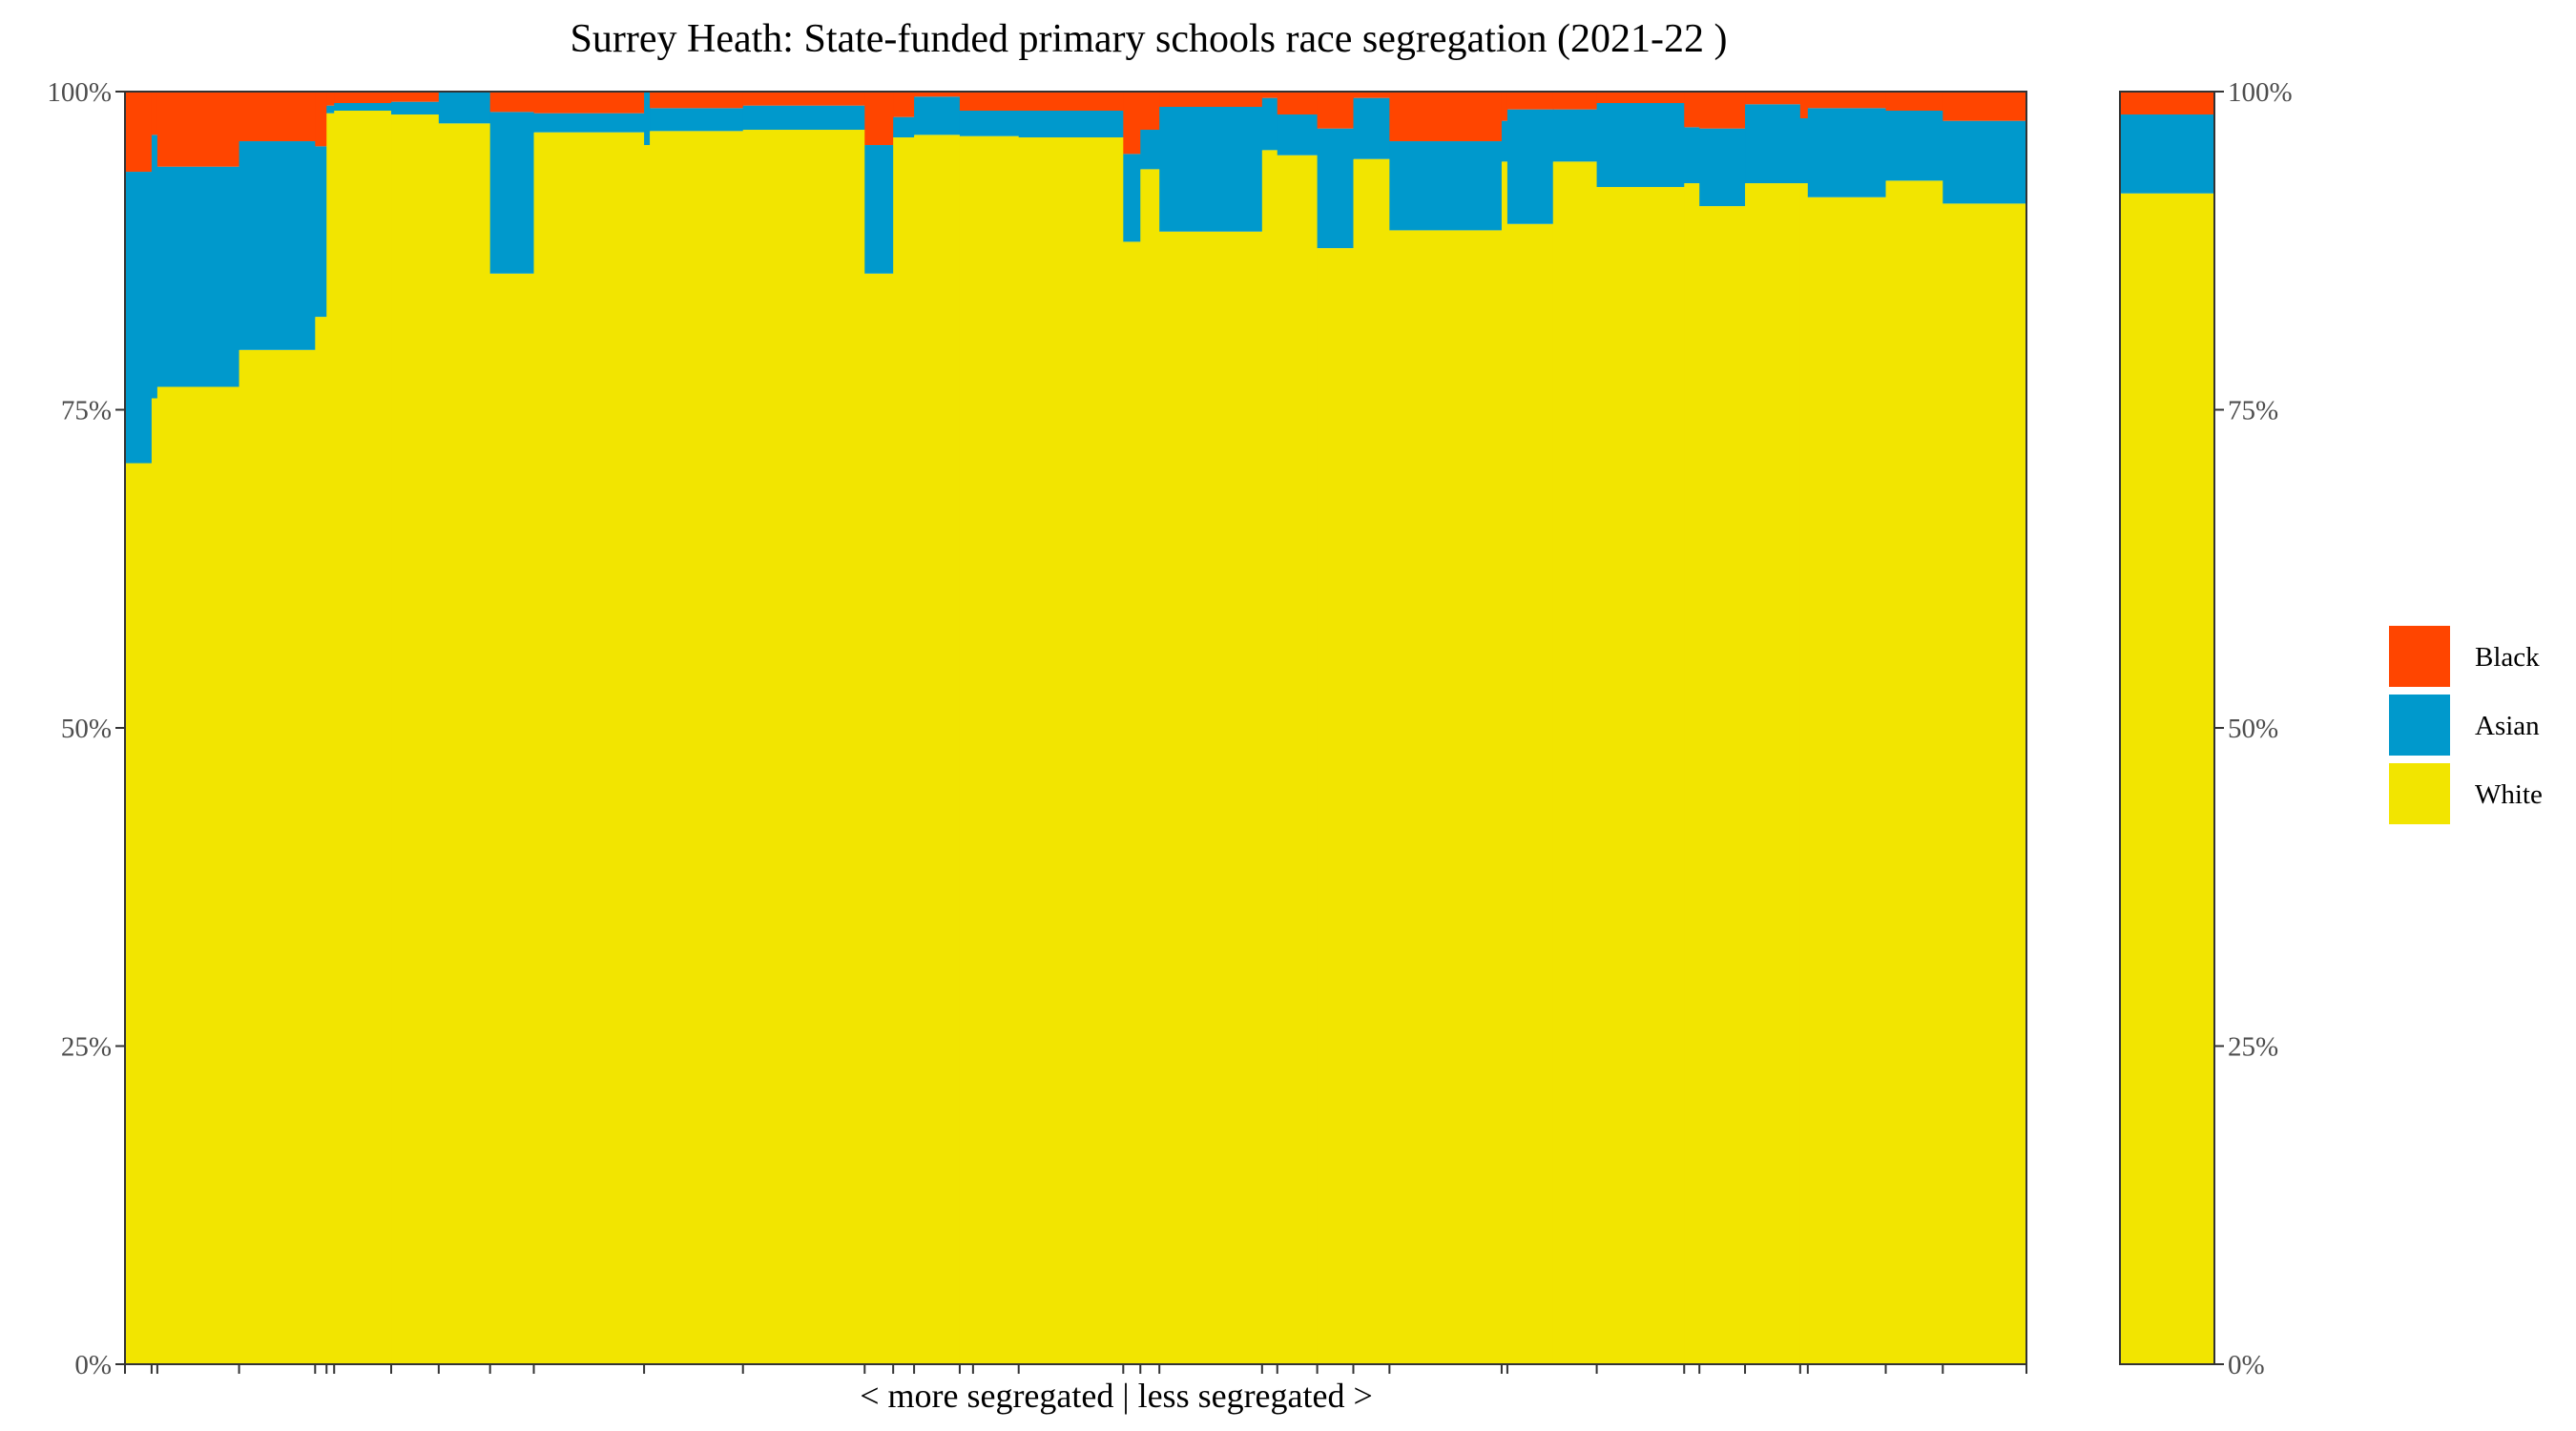 This screenshot has width=2576, height=1431. I want to click on legend-swatch-asian, so click(2419, 725).